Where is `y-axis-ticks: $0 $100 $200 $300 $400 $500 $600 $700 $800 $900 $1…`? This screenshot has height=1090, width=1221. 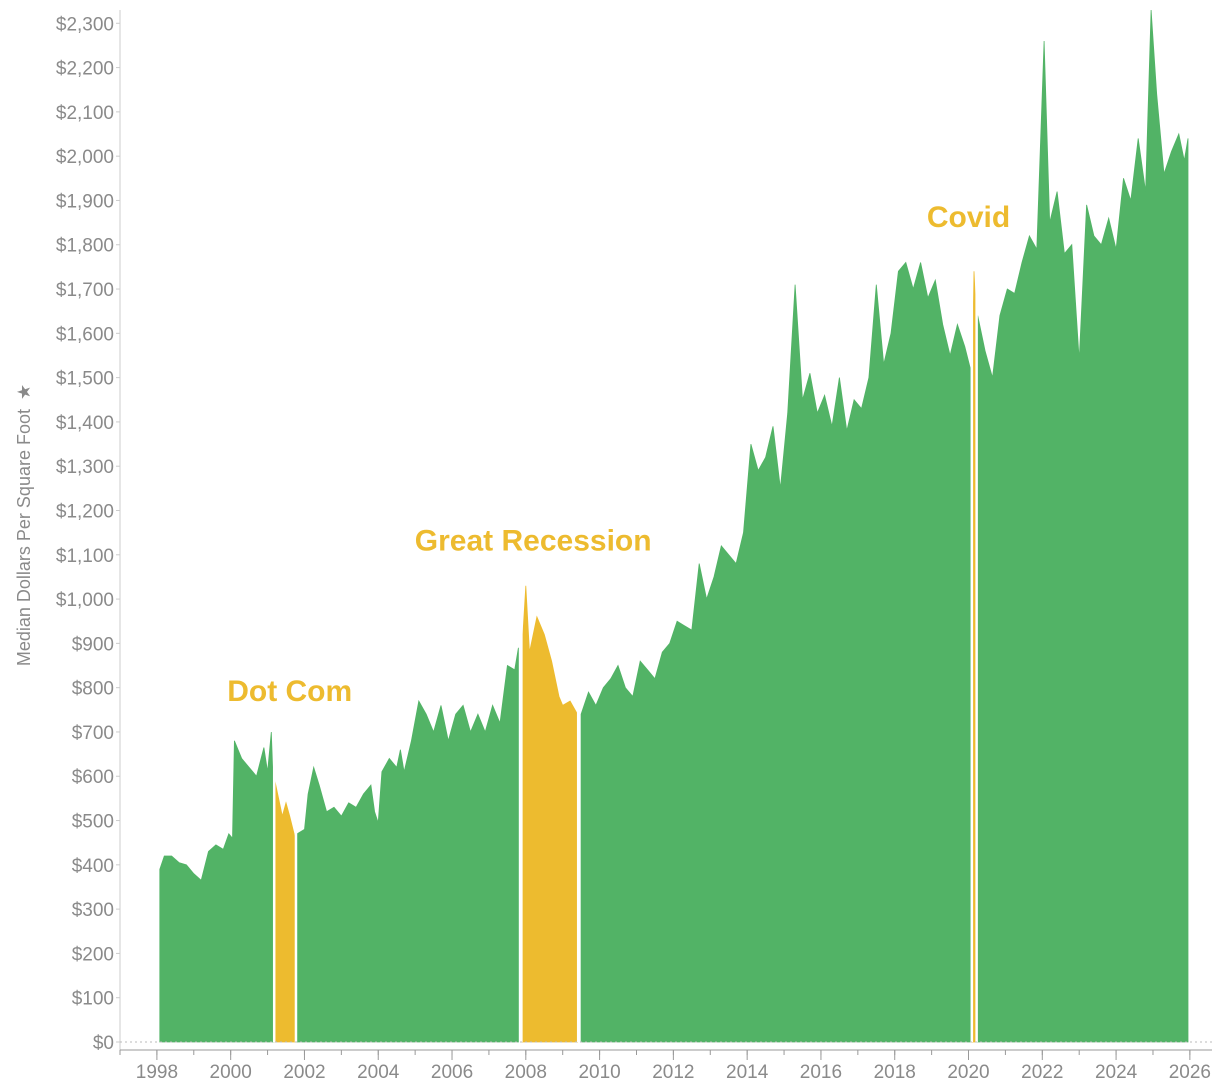 y-axis-ticks: $0 $100 $200 $300 $400 $500 $600 $700 $800 $900 $1… is located at coordinates (88, 534).